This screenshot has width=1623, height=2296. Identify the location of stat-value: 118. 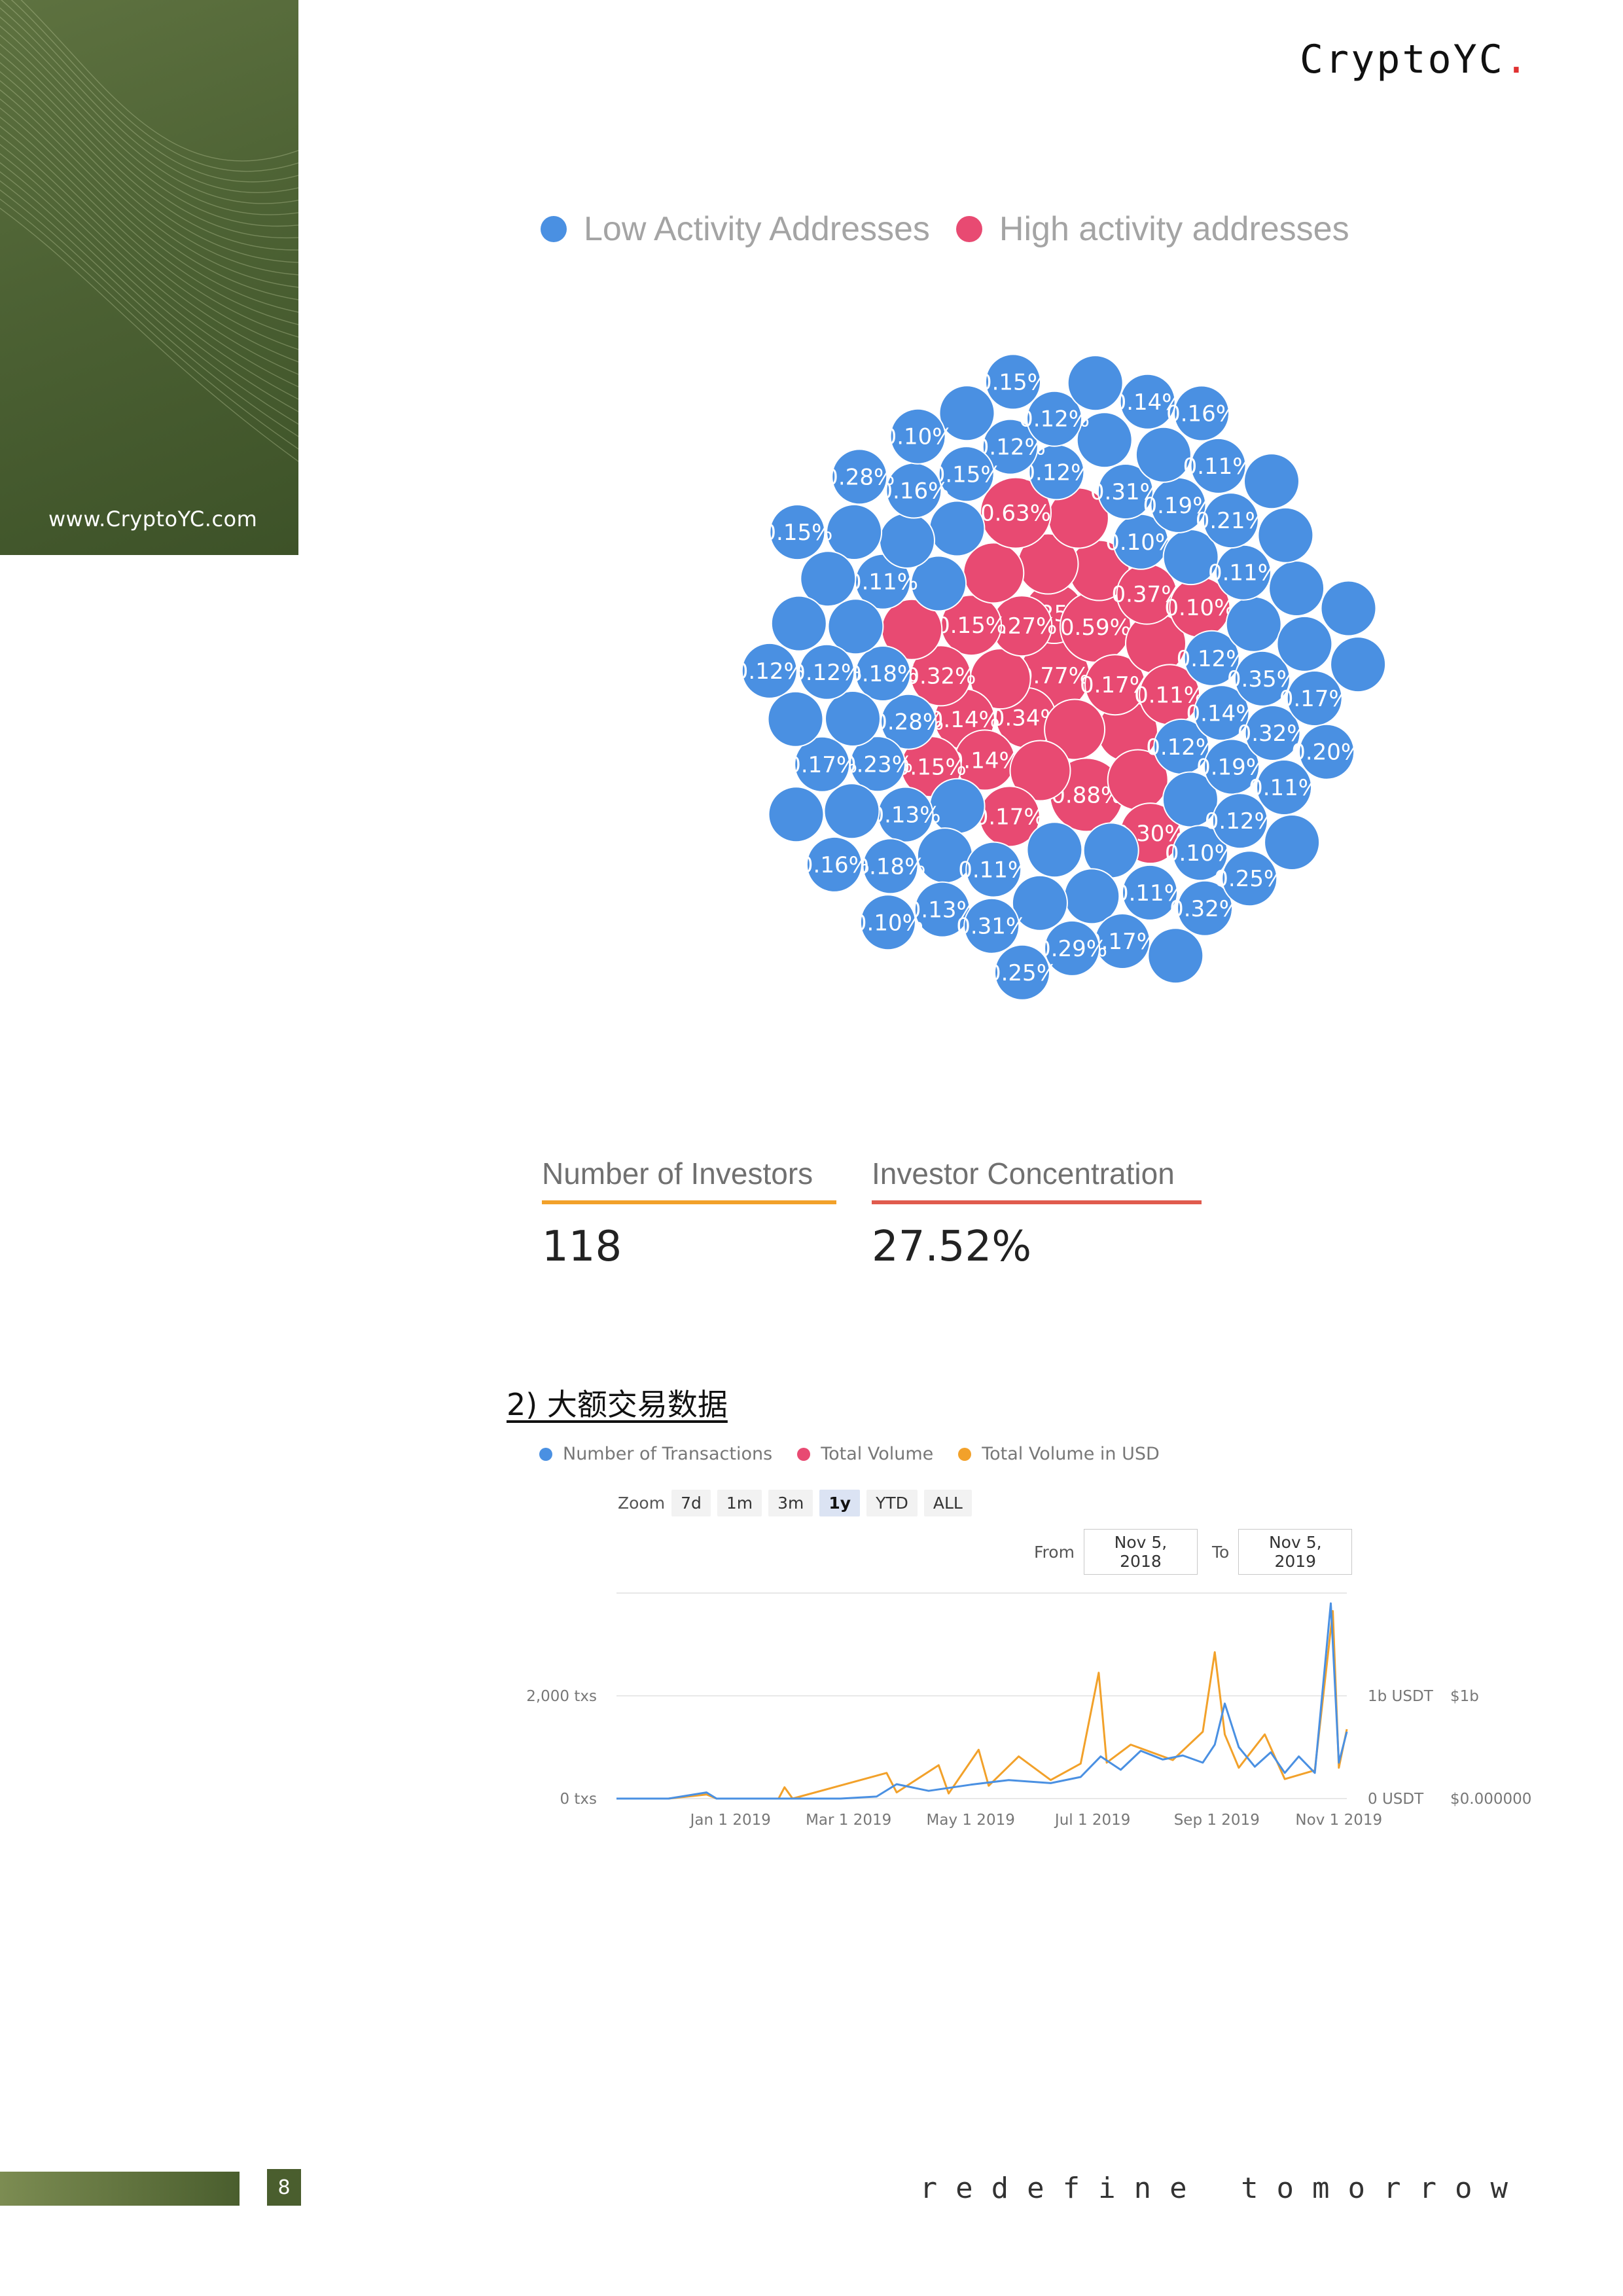
(582, 1247).